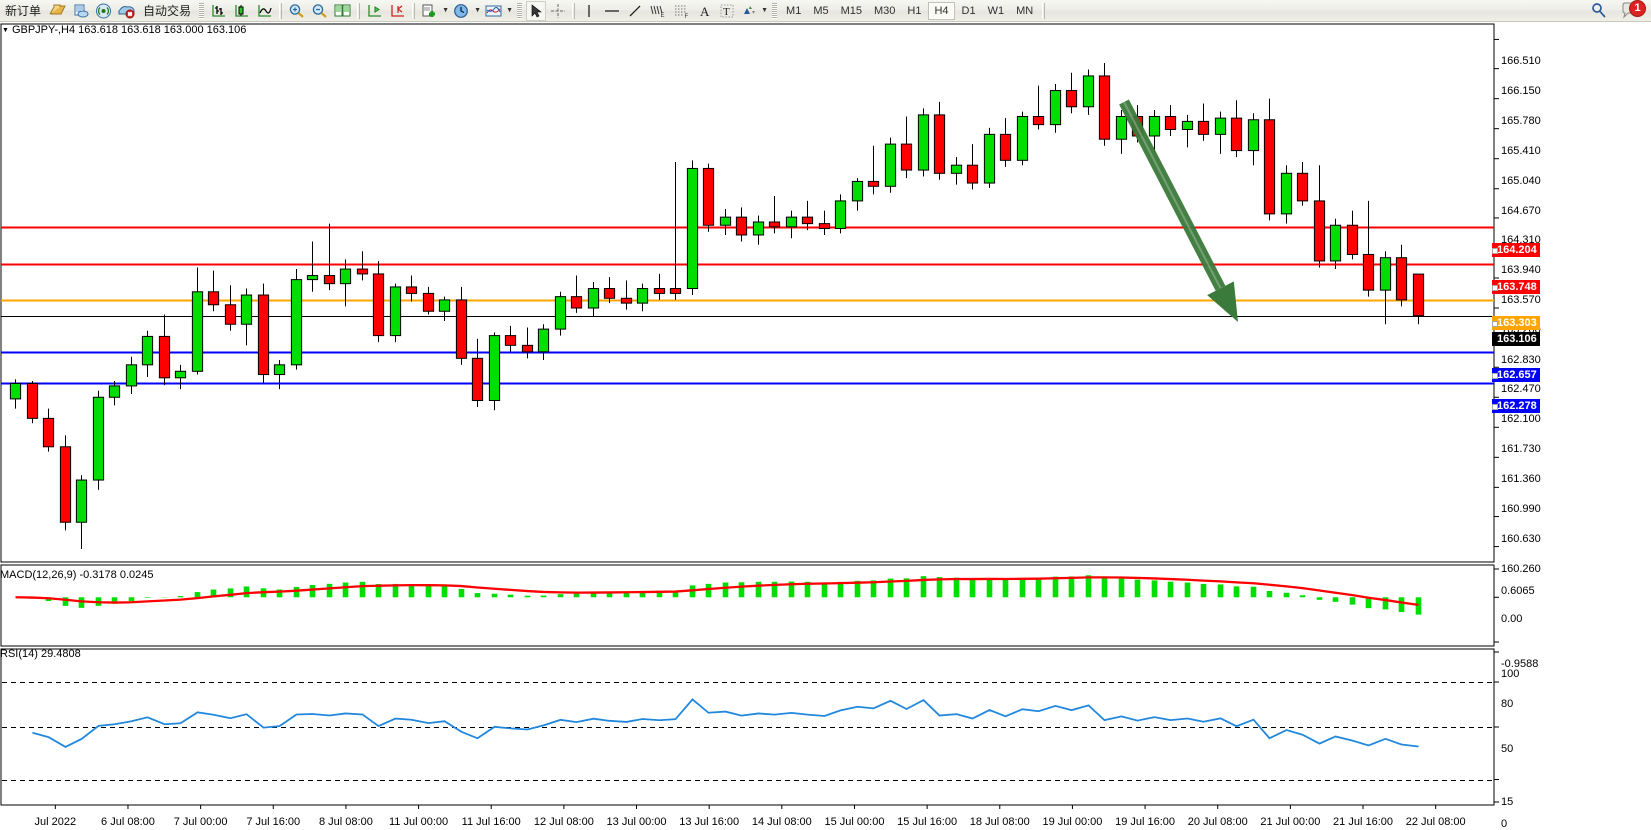 Image resolution: width=1651 pixels, height=830 pixels. I want to click on trendline-icon, so click(635, 11).